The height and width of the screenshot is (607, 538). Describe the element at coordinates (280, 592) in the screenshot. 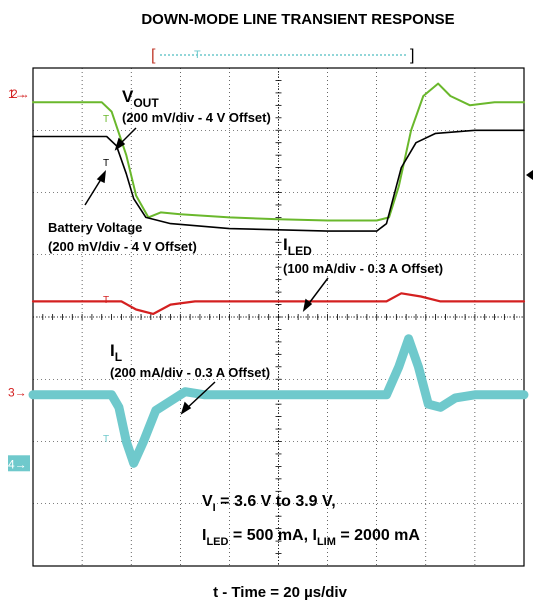

I see `x-axis-label: t - Time = 20 µs/div` at that location.